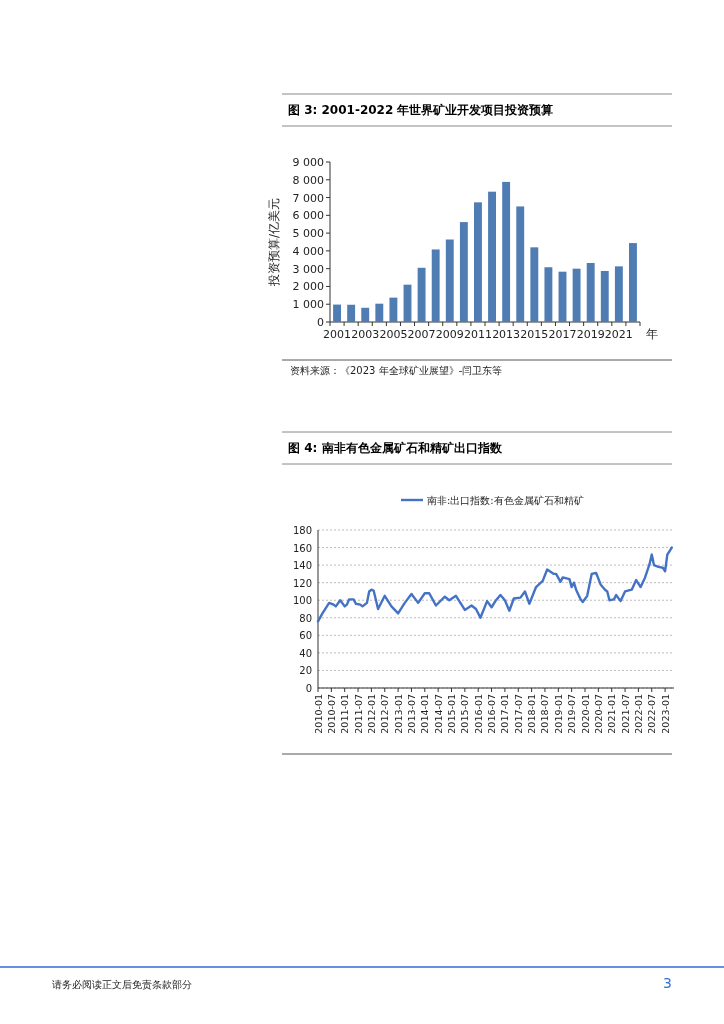  Describe the element at coordinates (572, 714) in the screenshot. I see `x-tick-label: 2019-07` at that location.